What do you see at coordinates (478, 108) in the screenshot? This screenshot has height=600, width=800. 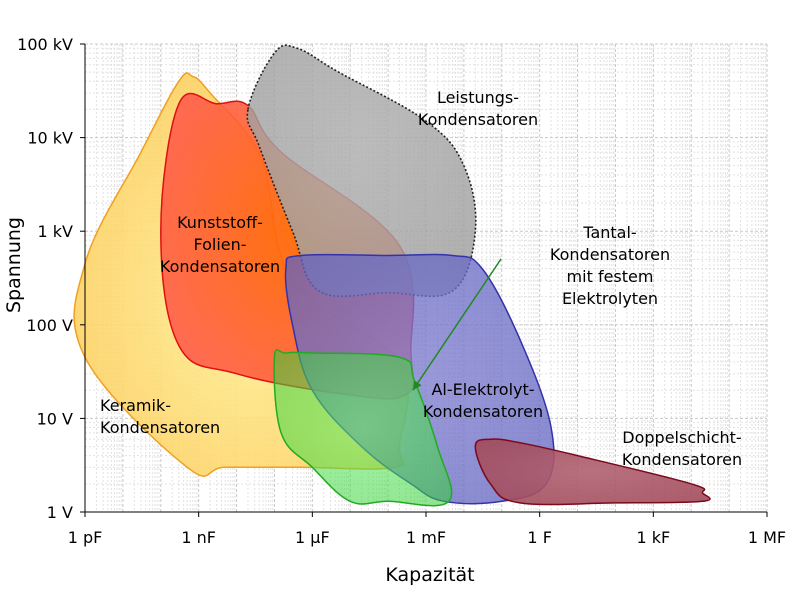 I see `label-leistungs-kondensatoren: Leistungs-Kondensatoren` at bounding box center [478, 108].